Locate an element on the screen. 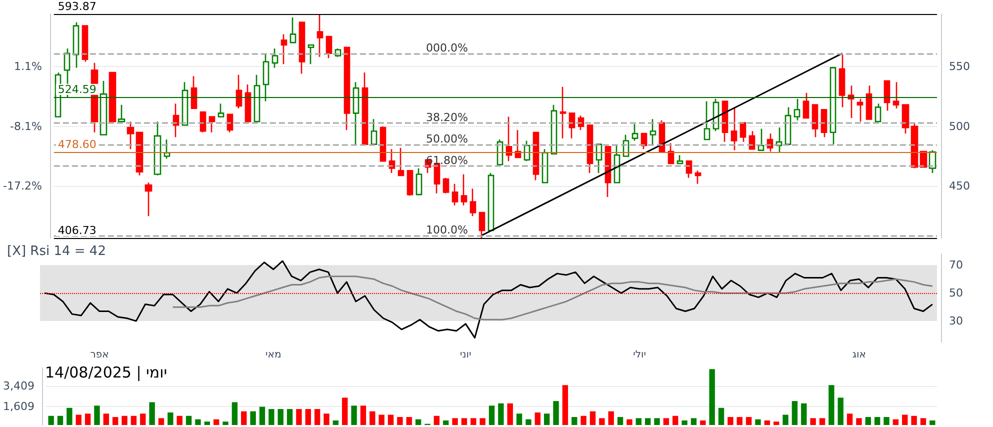 This screenshot has height=427, width=993. y-tick-label: 50 is located at coordinates (956, 293).